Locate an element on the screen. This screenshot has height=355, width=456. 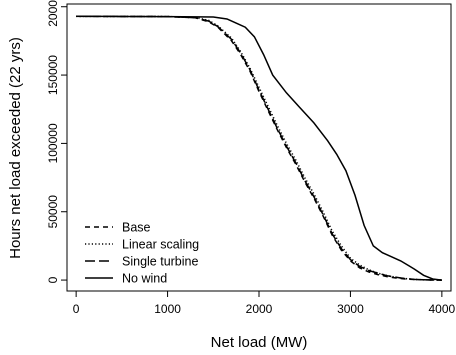
legend-label: No wind is located at coordinates (144, 279).